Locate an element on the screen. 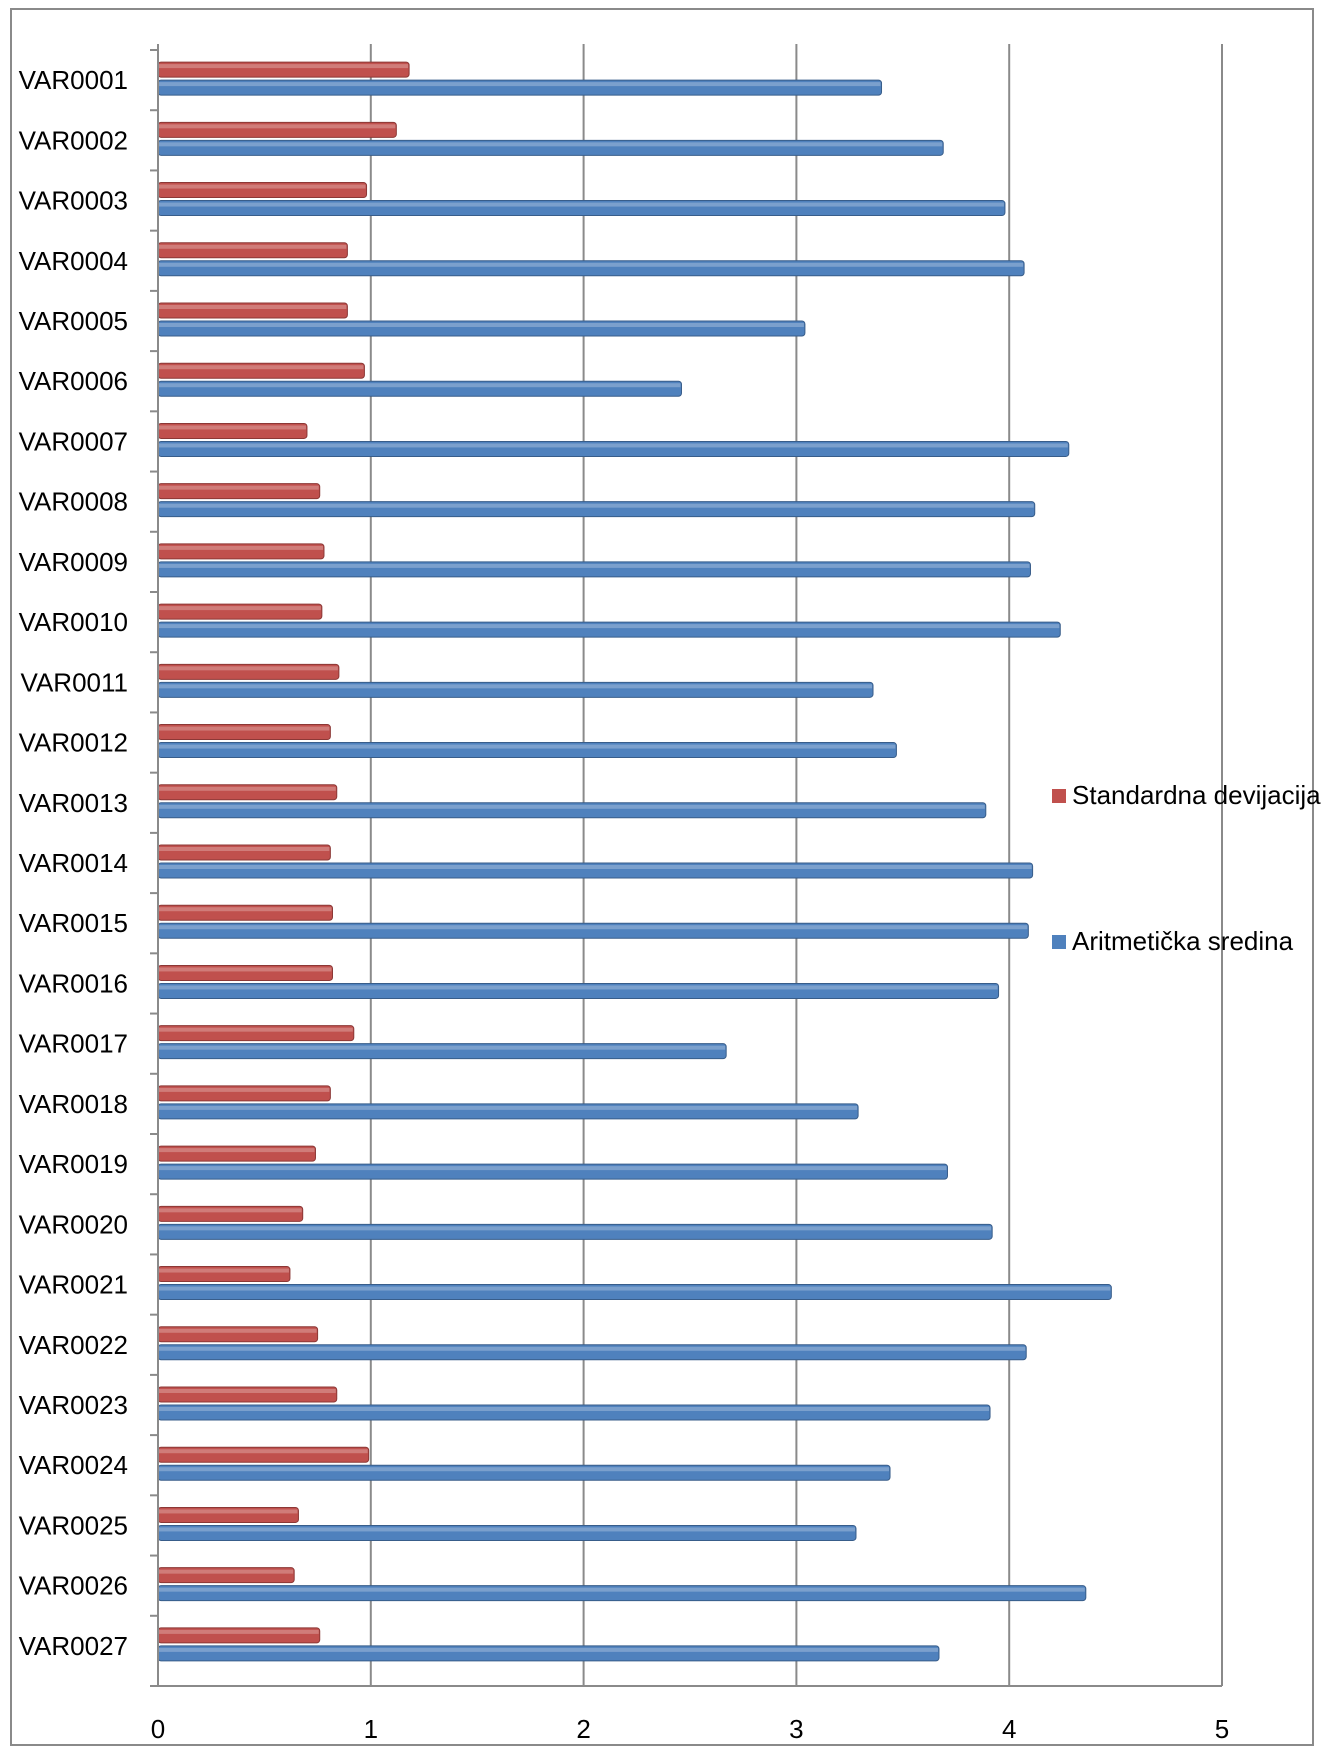 Image resolution: width=1325 pixels, height=1752 pixels. x-tick-label-0: 0 is located at coordinates (158, 1729).